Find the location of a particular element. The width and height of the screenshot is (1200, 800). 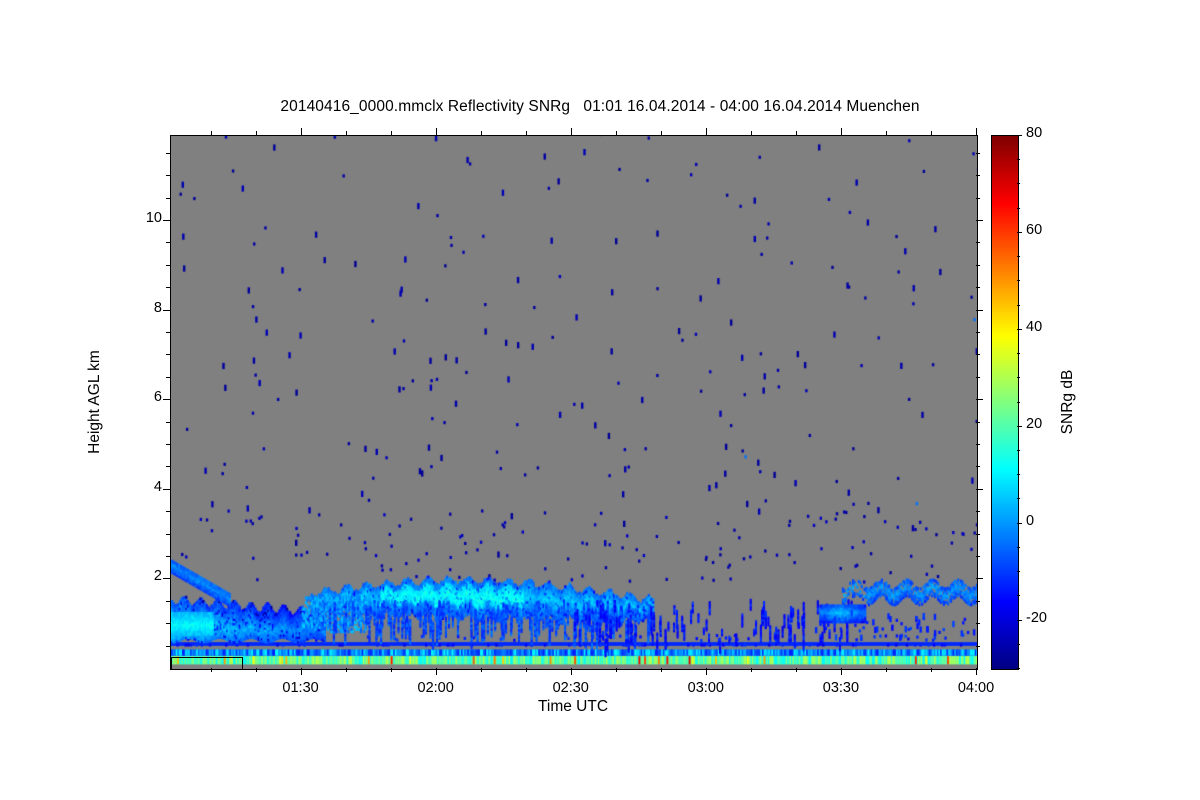

colorbar-label: SNRg dB is located at coordinates (1067, 402).